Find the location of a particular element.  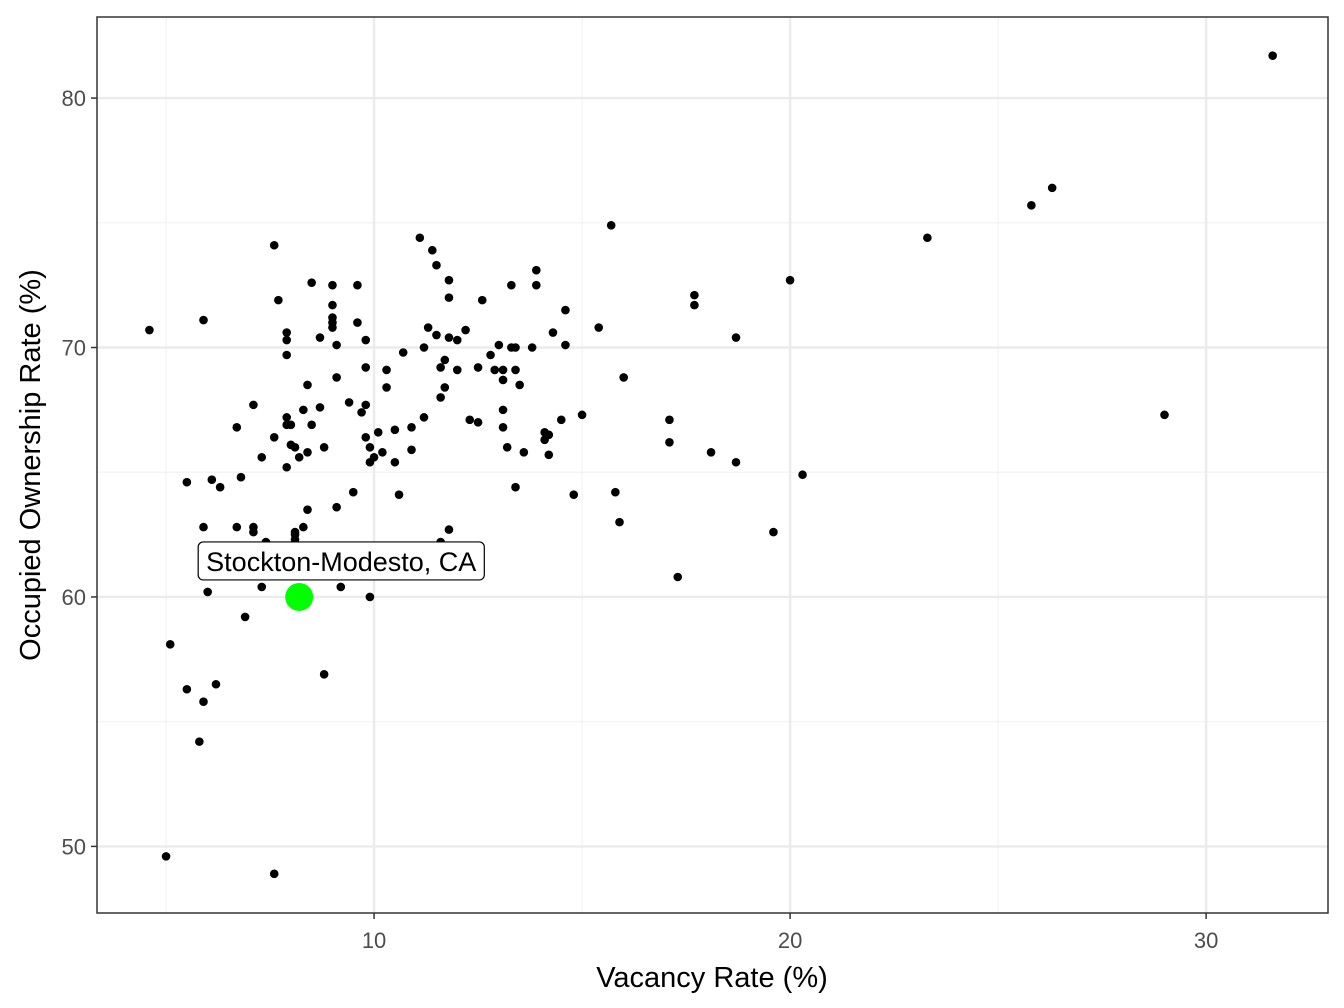

x-tick-label: 10 is located at coordinates (374, 940).